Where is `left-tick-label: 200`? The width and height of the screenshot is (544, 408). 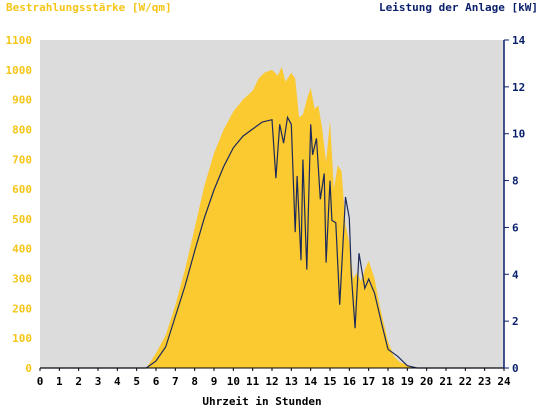
left-tick-label: 200 is located at coordinates (22, 308).